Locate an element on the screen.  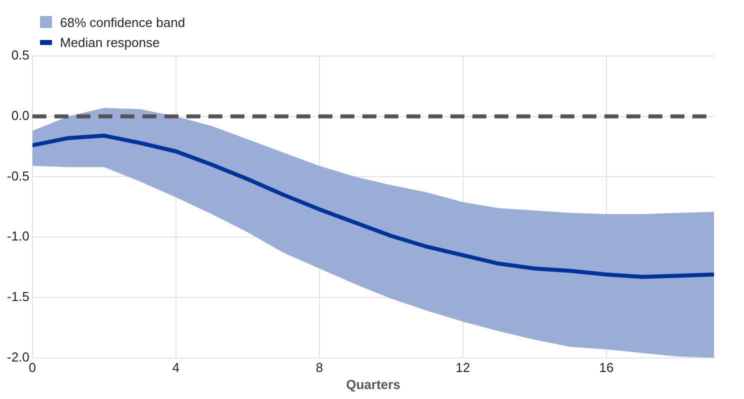
y-tick-label: 0.5 is located at coordinates (20, 55).